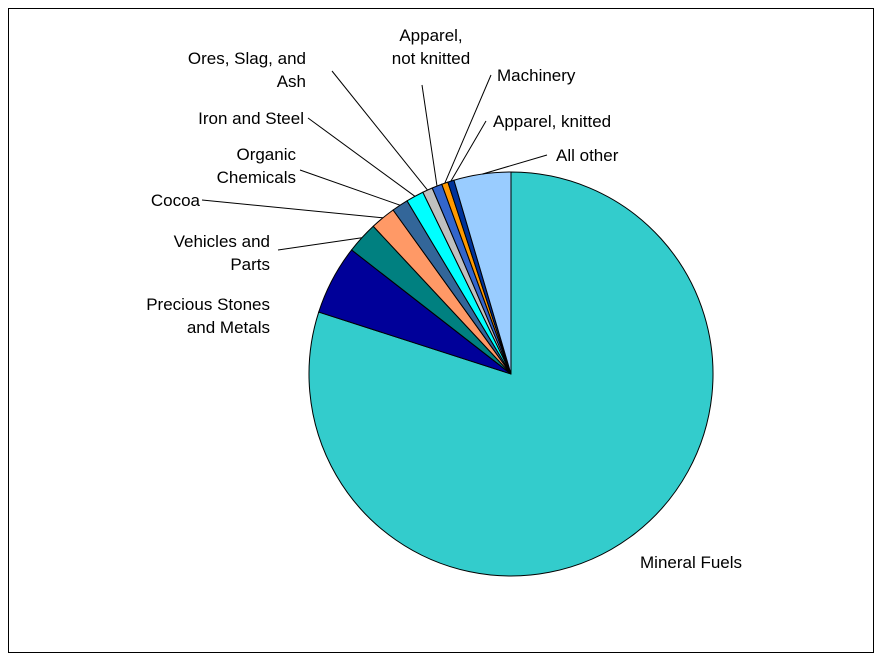  What do you see at coordinates (587, 155) in the screenshot?
I see `slice-label-11: All other` at bounding box center [587, 155].